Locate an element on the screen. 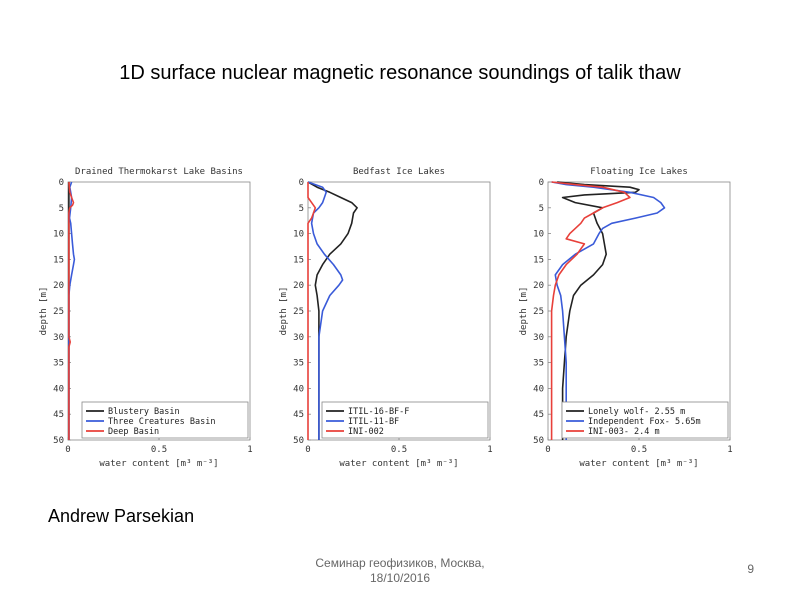 The height and width of the screenshot is (600, 800). slide-footer: Семинар геофизиков, Москва, 18/10/2016 is located at coordinates (400, 571).